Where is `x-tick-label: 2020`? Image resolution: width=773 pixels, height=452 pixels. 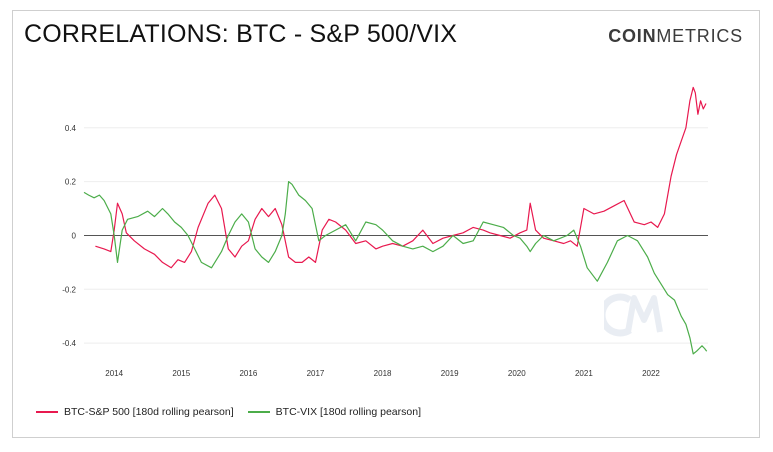
x-tick-label: 2020 is located at coordinates (517, 373).